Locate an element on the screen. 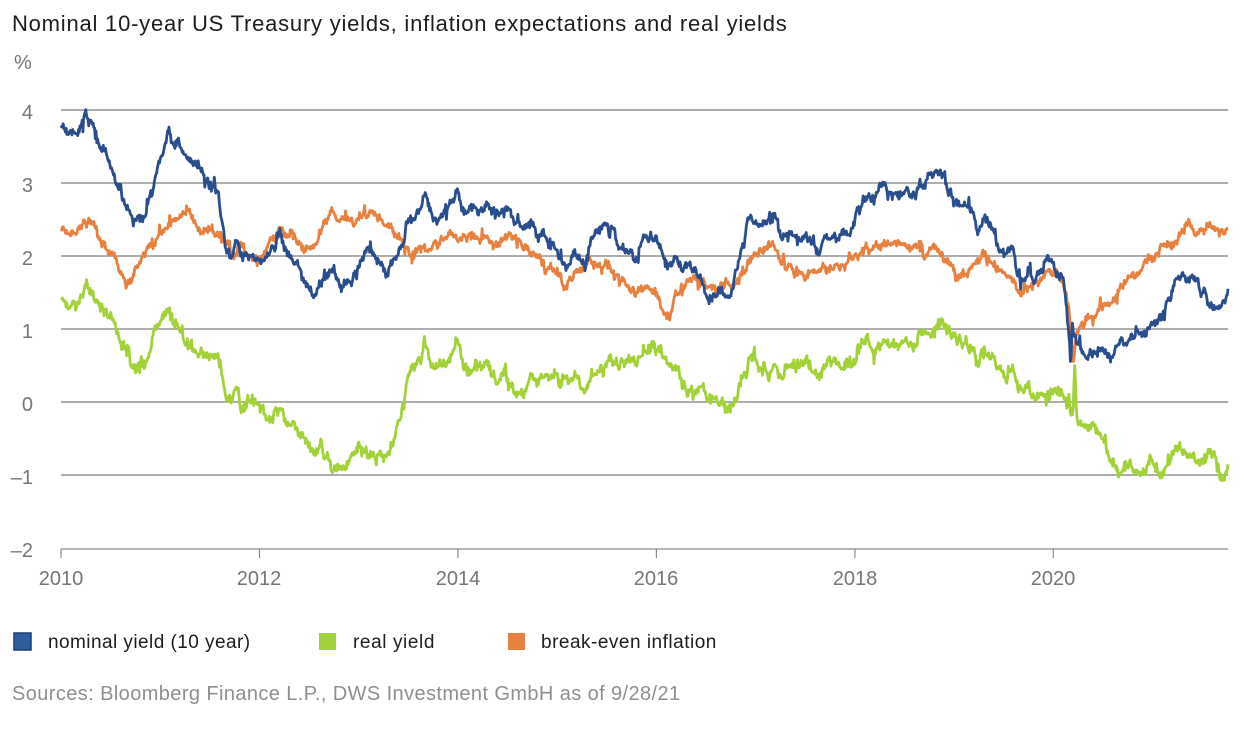 Image resolution: width=1245 pixels, height=729 pixels. svg-text: 2016 is located at coordinates (656, 579).